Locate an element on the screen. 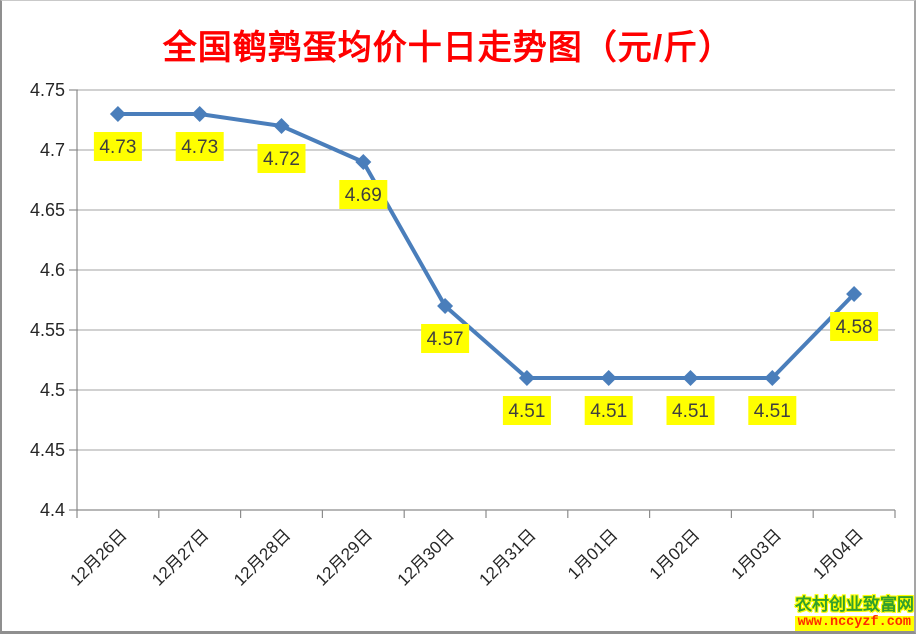 The image size is (916, 634). data-label: 4.58 is located at coordinates (854, 327).